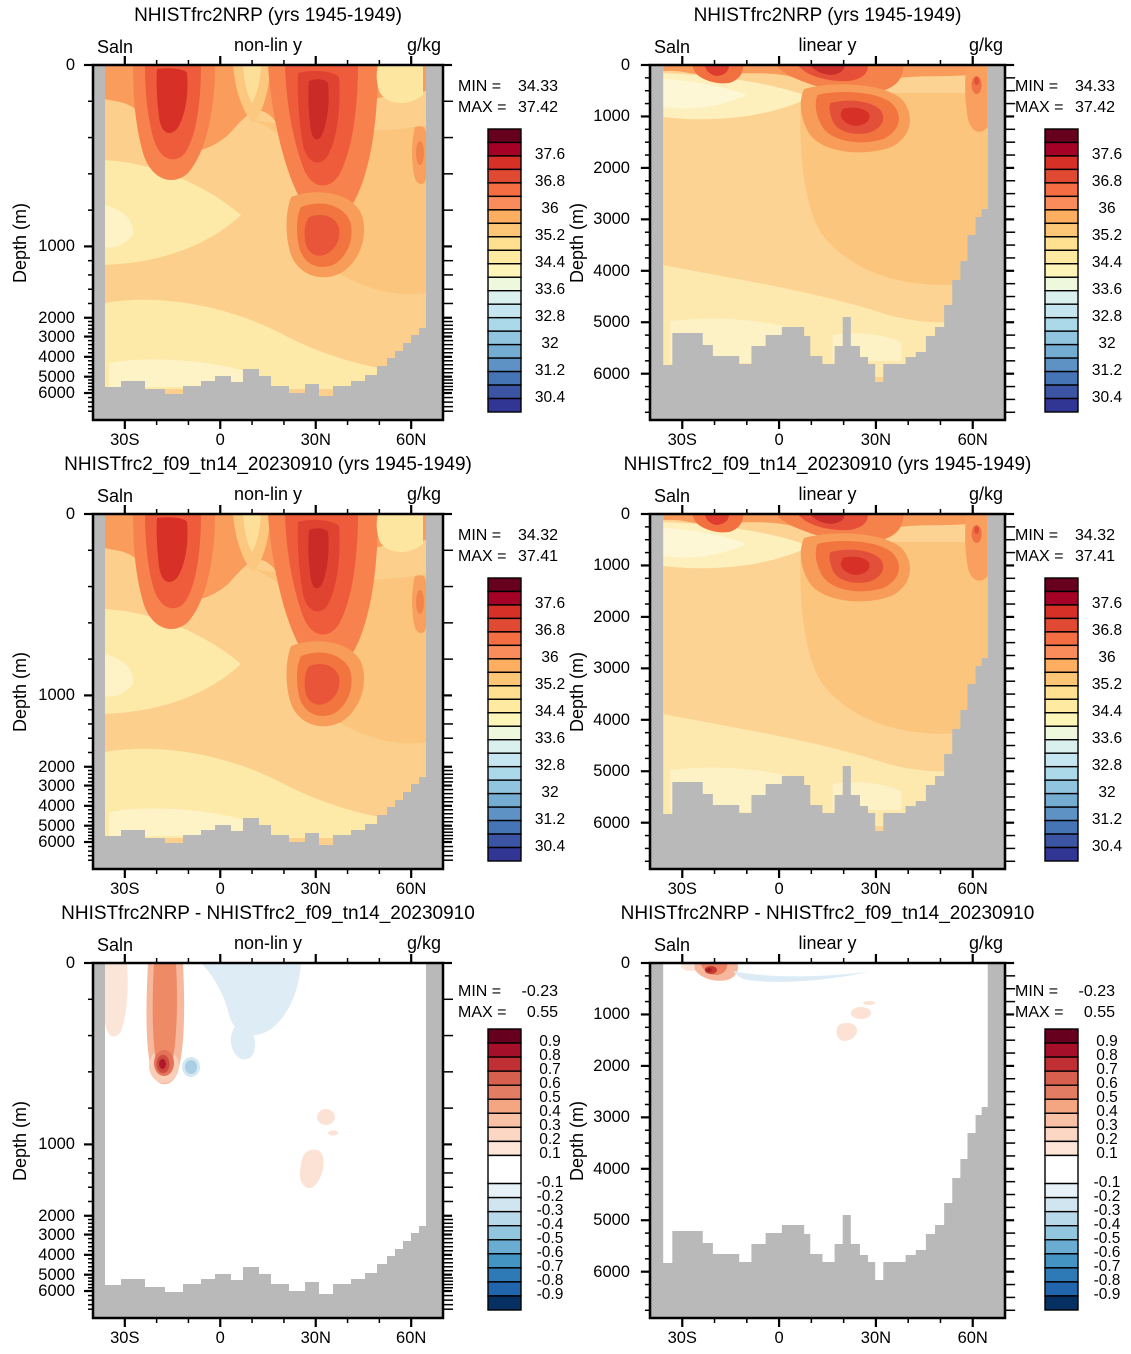  Describe the element at coordinates (1107, 1140) in the screenshot. I see `colorbar-tick-label: 0.2` at that location.